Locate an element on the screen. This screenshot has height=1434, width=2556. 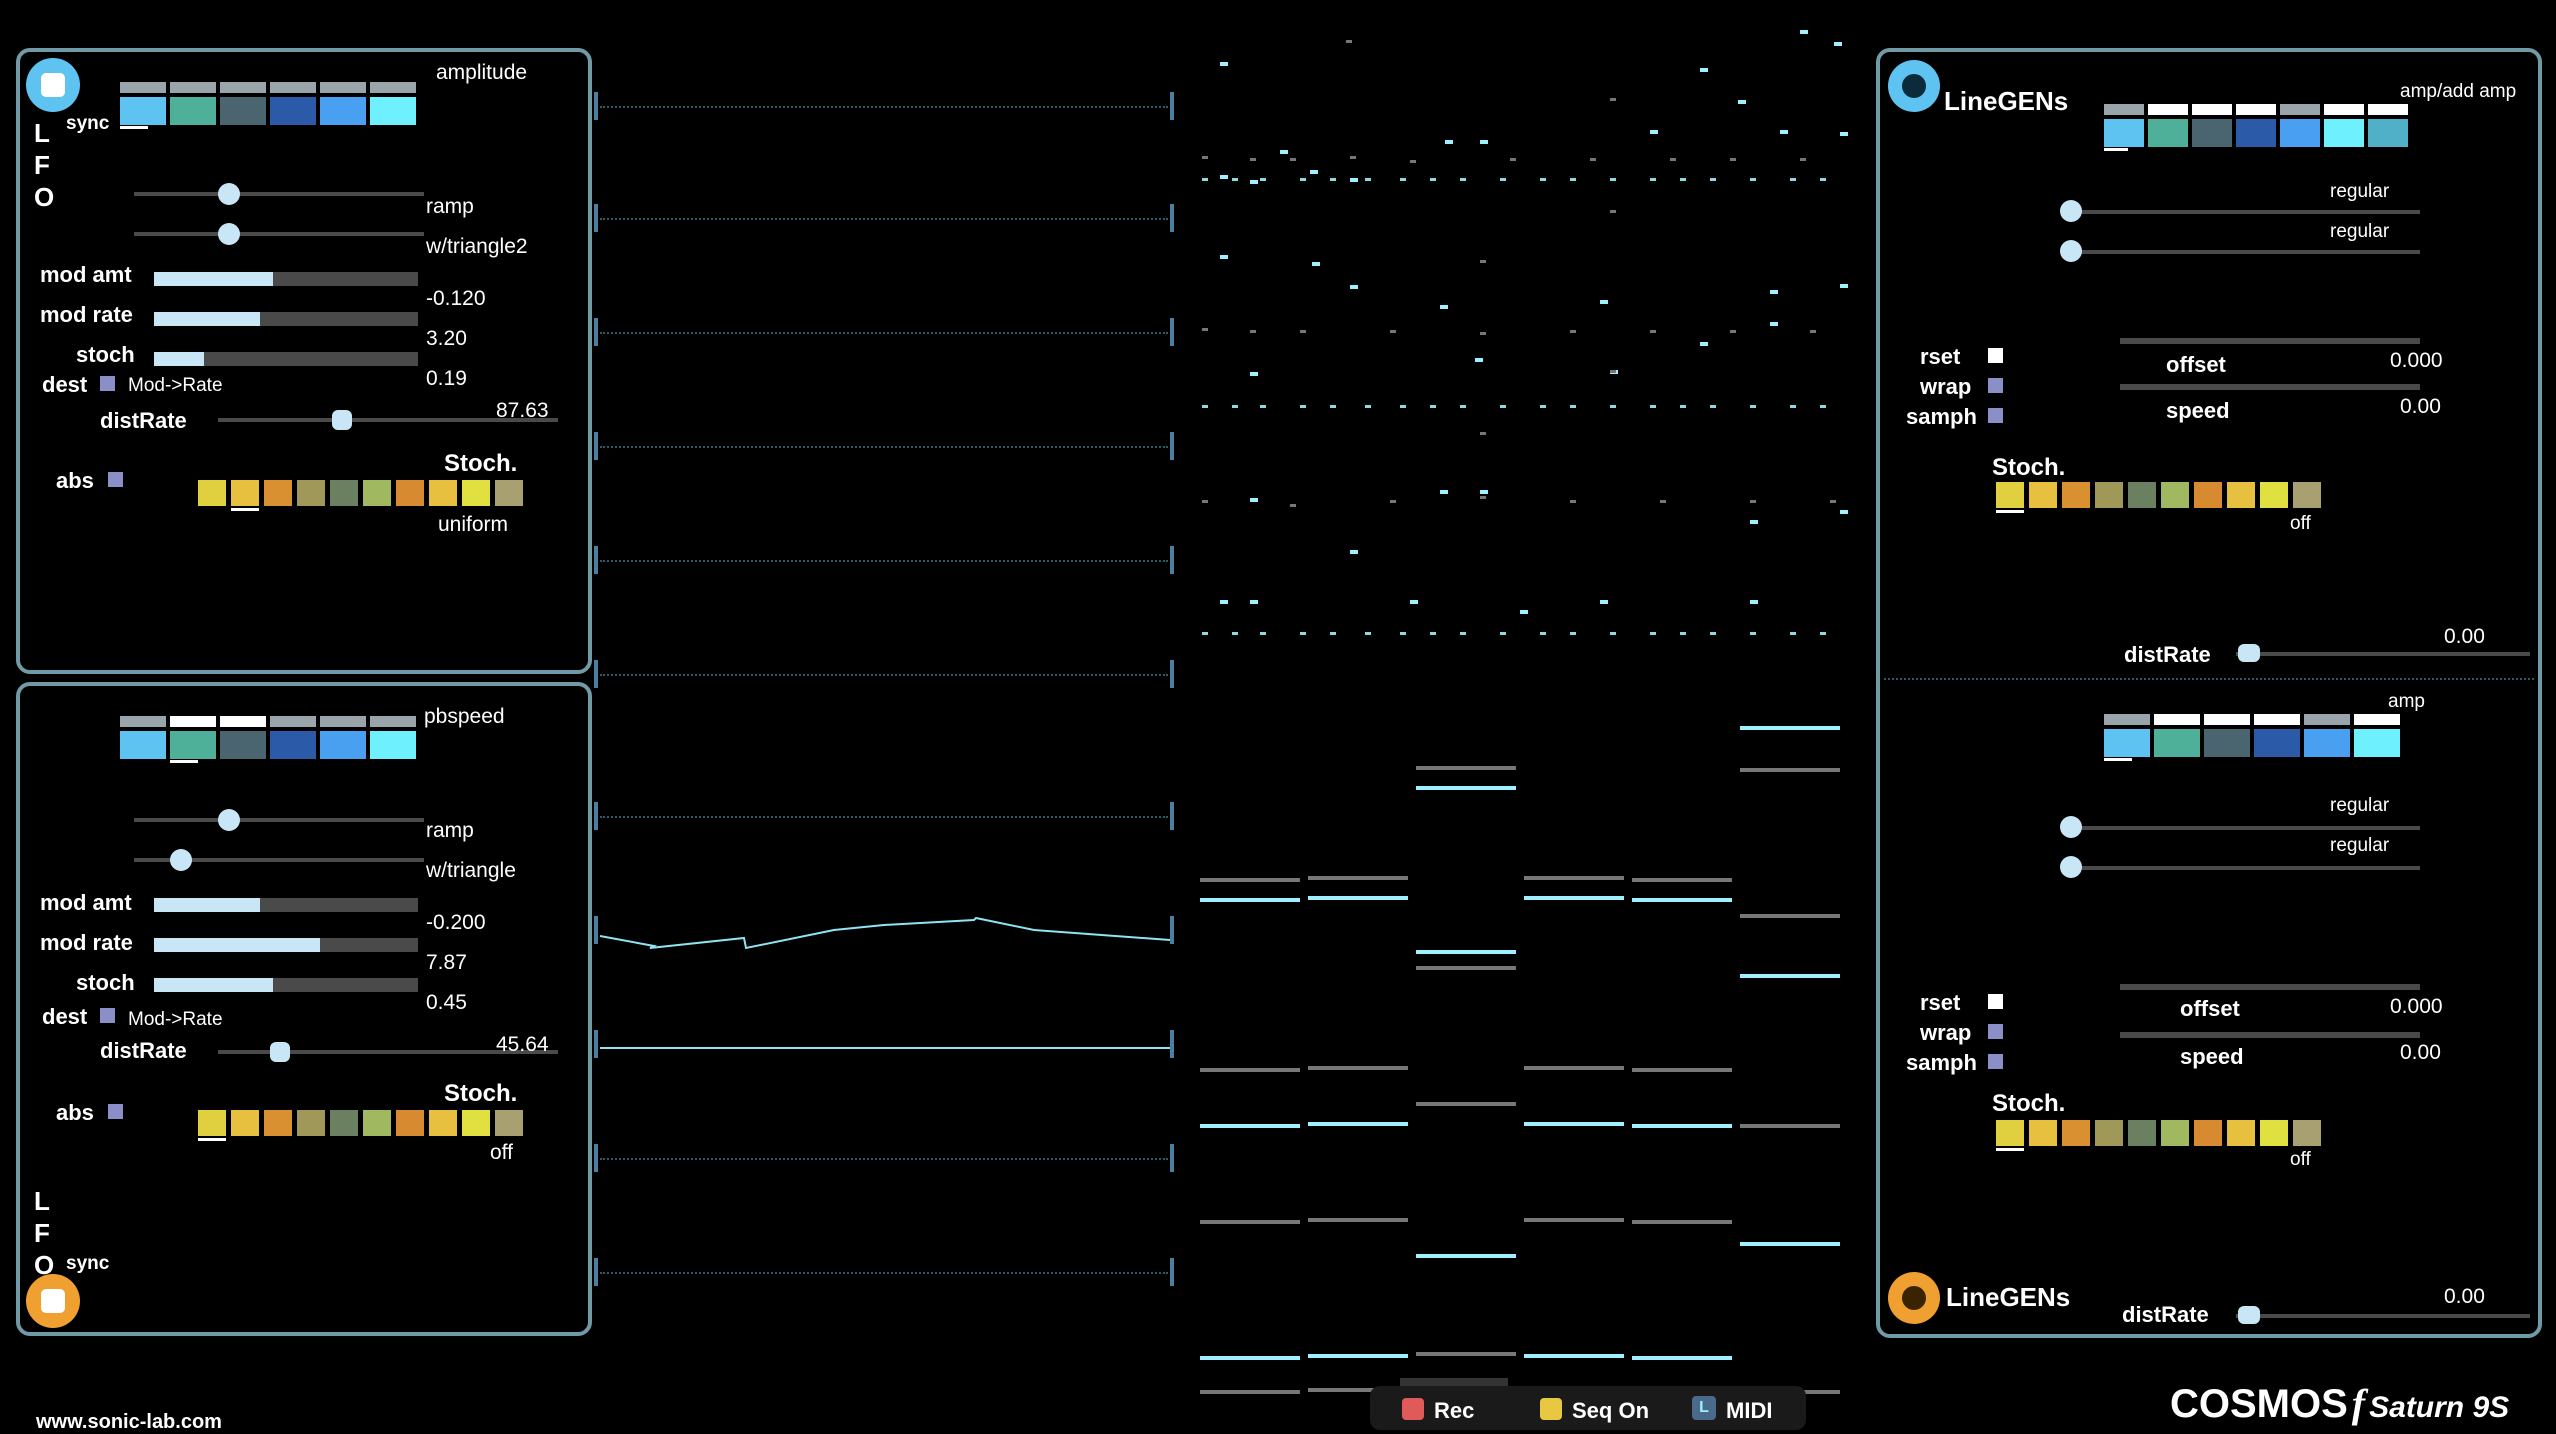
shape1-slider is located at coordinates (279, 194).